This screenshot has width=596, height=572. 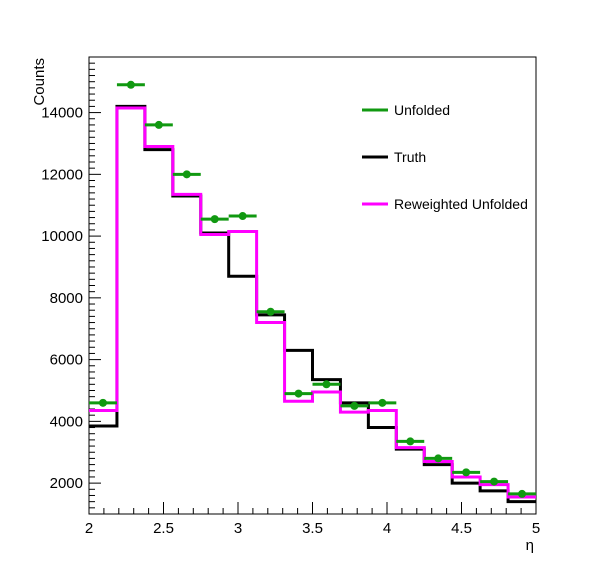 I want to click on x-axis-label: η, so click(x=530, y=545).